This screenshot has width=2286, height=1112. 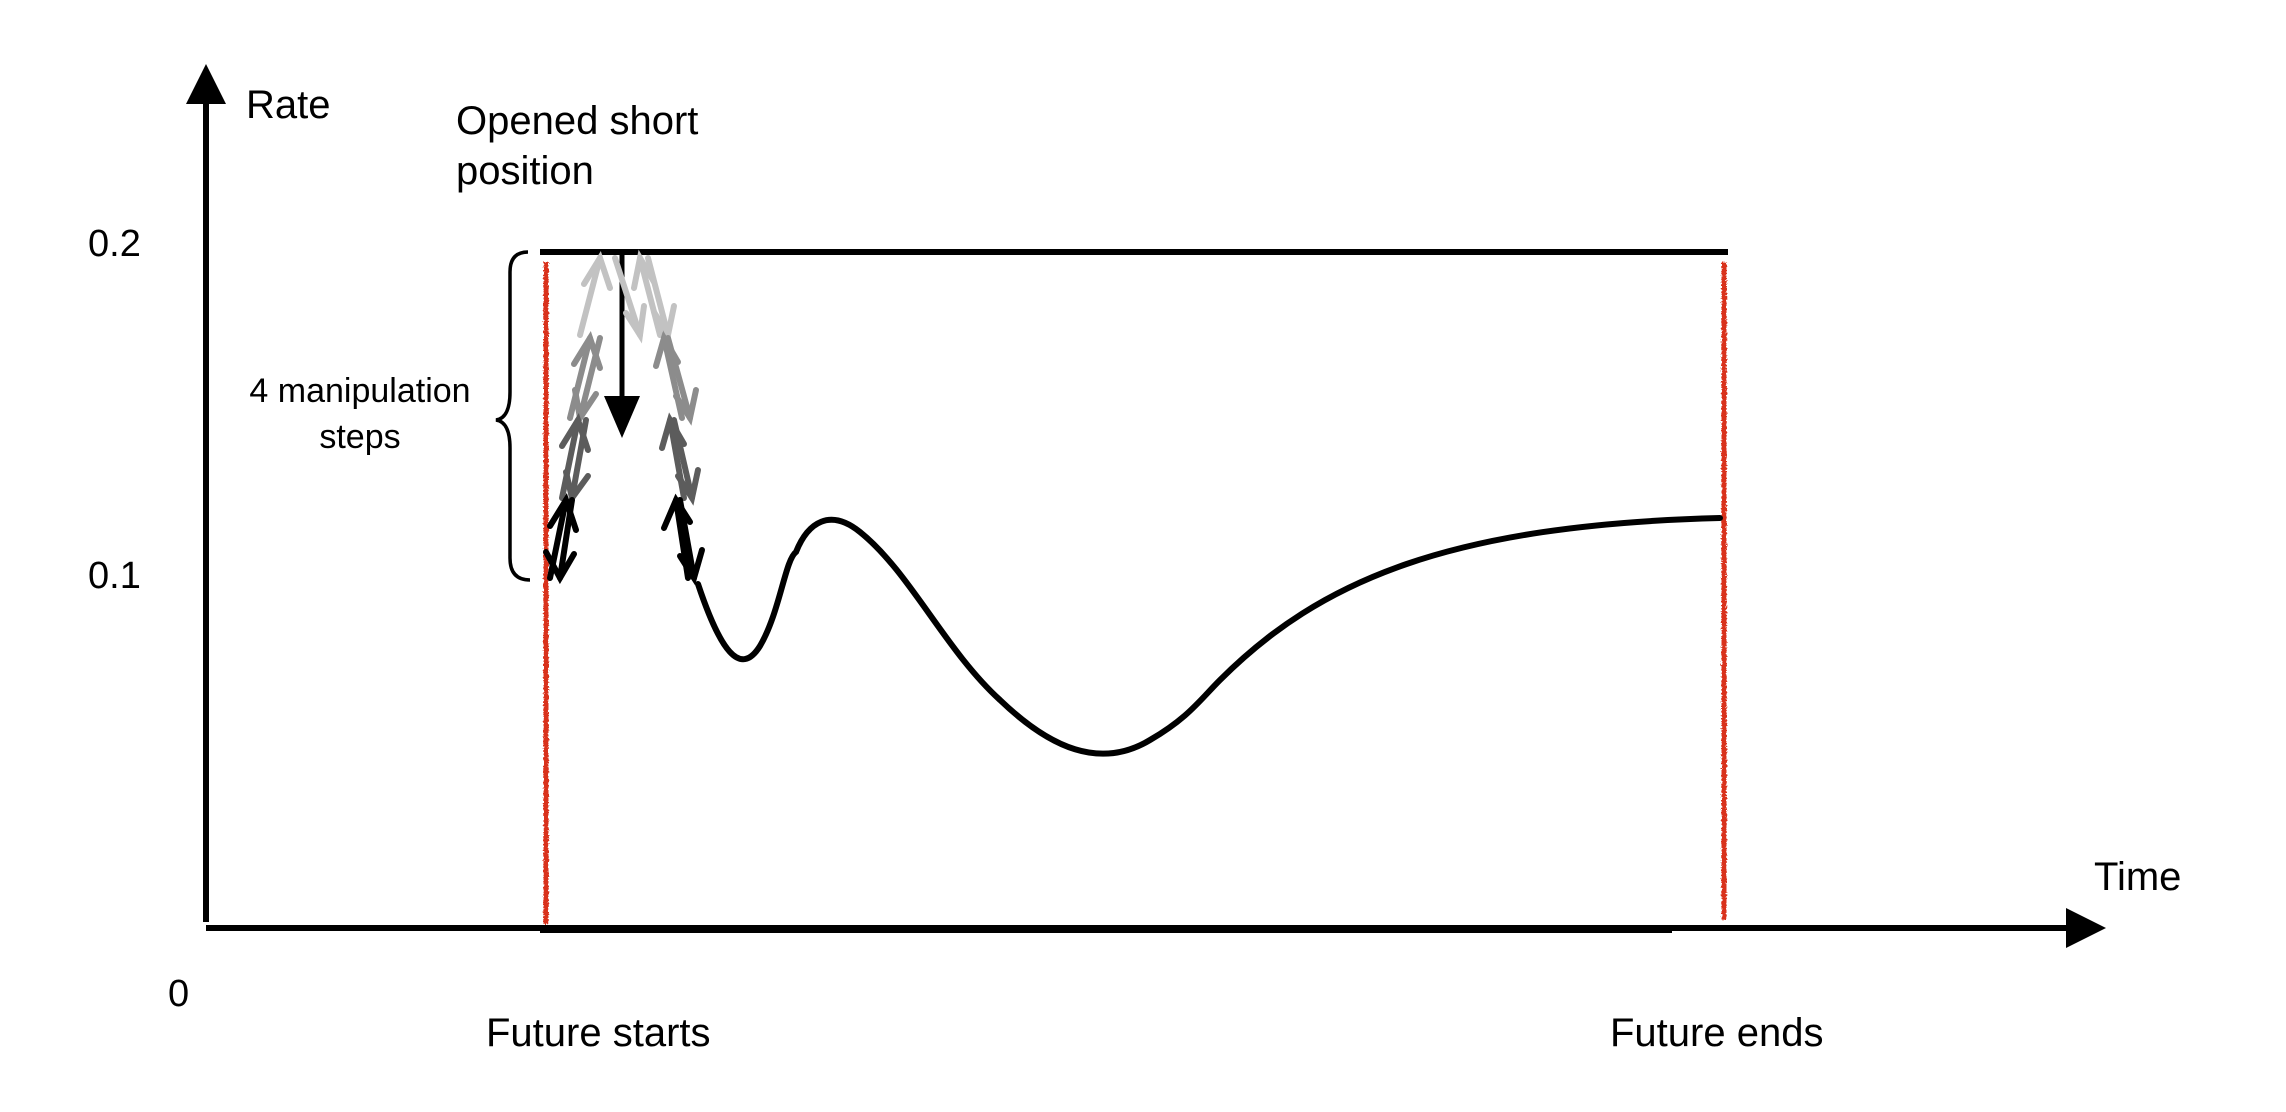 I want to click on step-1-down-arrowhead-icon, so click(x=635, y=323).